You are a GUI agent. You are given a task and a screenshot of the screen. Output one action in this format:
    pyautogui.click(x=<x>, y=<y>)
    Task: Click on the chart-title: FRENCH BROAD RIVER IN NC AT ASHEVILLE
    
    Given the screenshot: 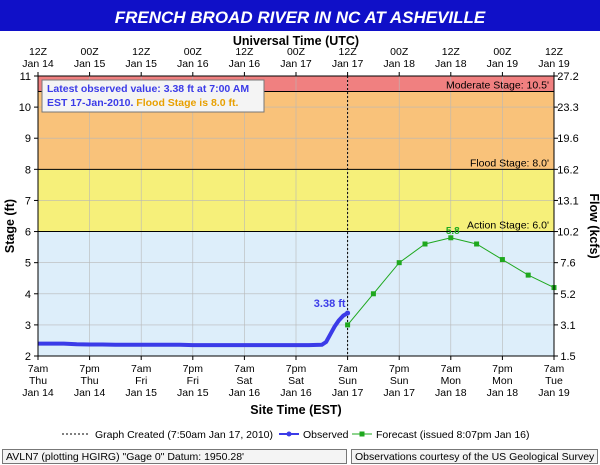 What is the action you would take?
    pyautogui.click(x=300, y=17)
    